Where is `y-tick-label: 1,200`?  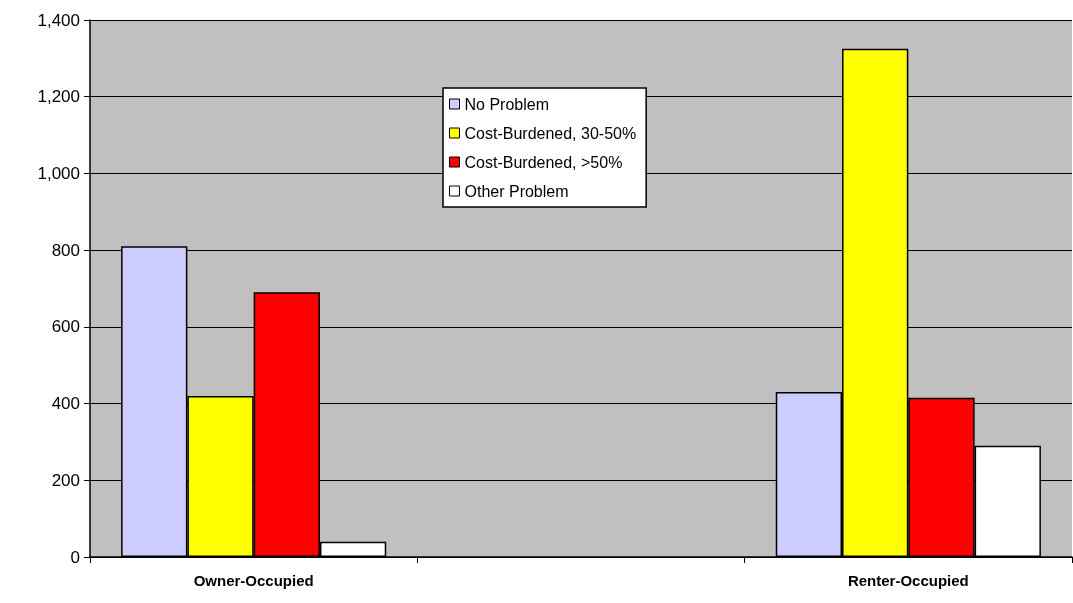 y-tick-label: 1,200 is located at coordinates (58, 97).